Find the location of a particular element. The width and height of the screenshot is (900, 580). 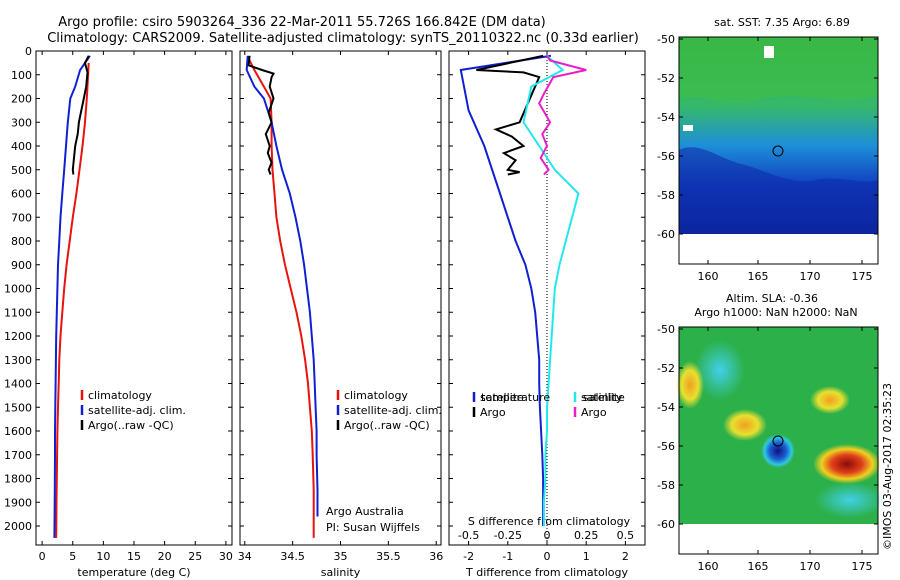

difference-xtick-label: -1 is located at coordinates (507, 556).